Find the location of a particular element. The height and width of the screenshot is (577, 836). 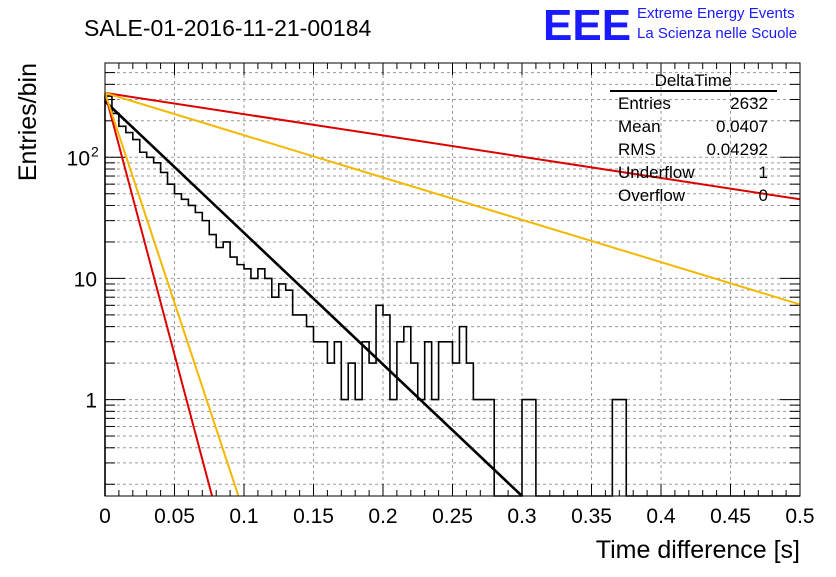

stats-label-overflow: Overflow is located at coordinates (652, 195).